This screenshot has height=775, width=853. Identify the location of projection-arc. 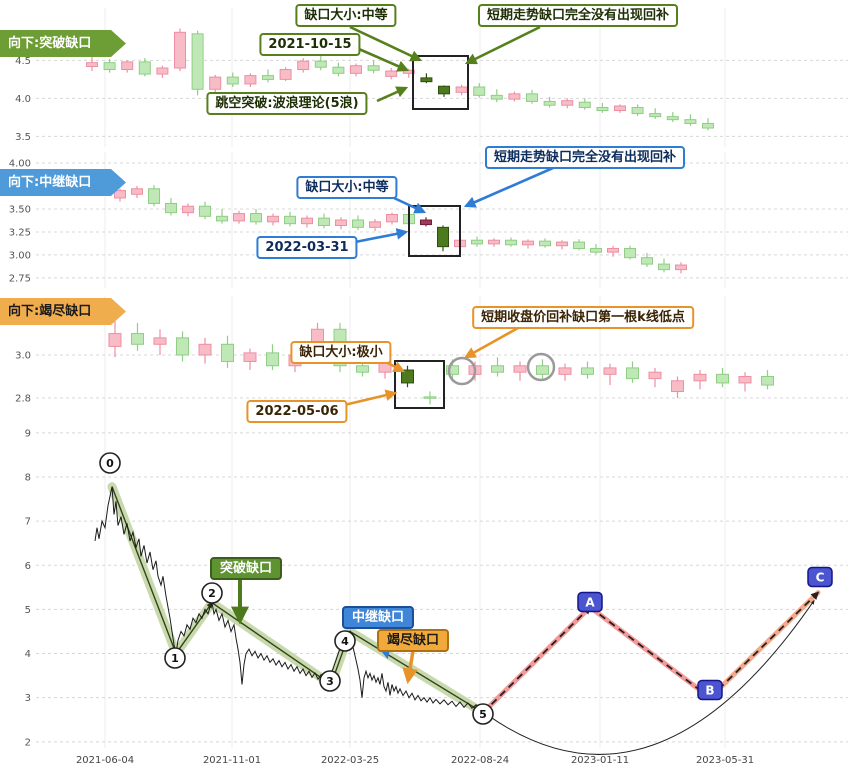
(651, 677).